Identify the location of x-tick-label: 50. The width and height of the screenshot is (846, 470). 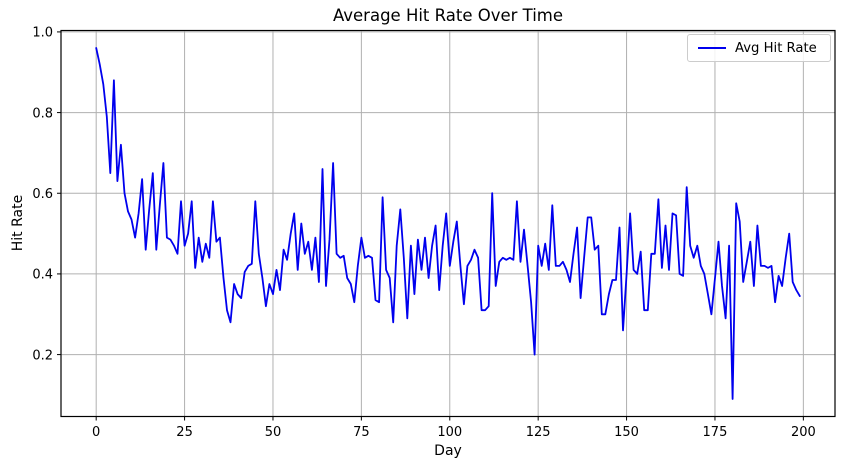
(273, 432).